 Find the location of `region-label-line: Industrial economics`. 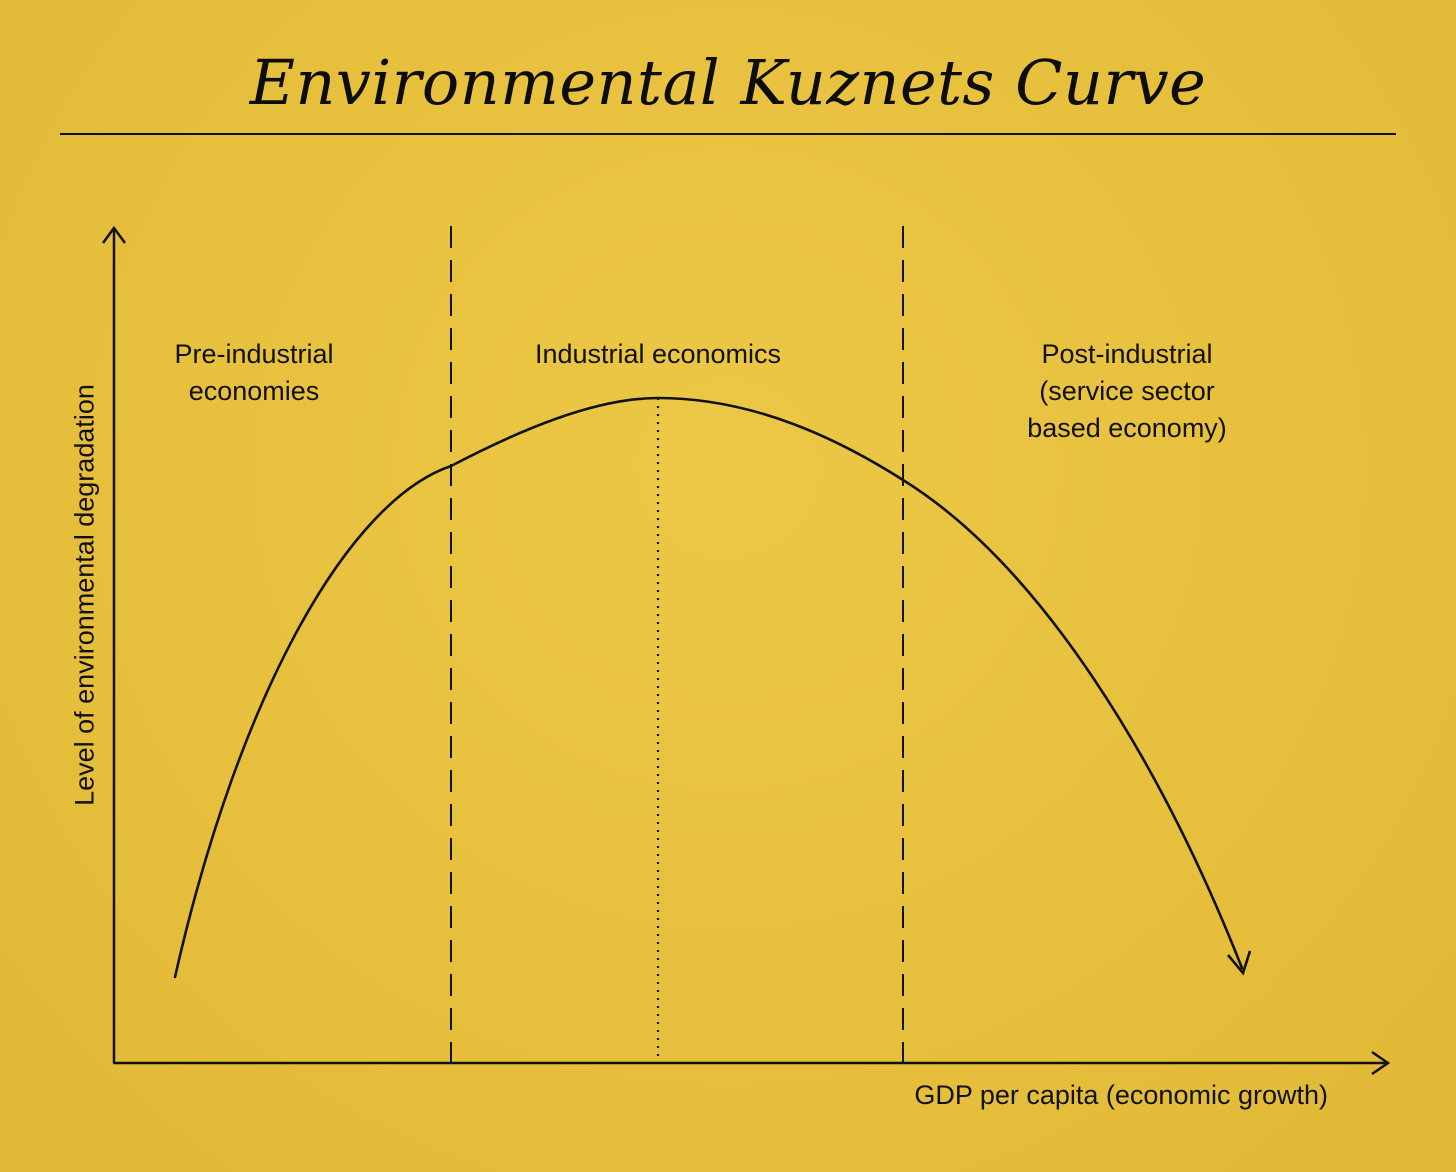

region-label-line: Industrial economics is located at coordinates (658, 354).